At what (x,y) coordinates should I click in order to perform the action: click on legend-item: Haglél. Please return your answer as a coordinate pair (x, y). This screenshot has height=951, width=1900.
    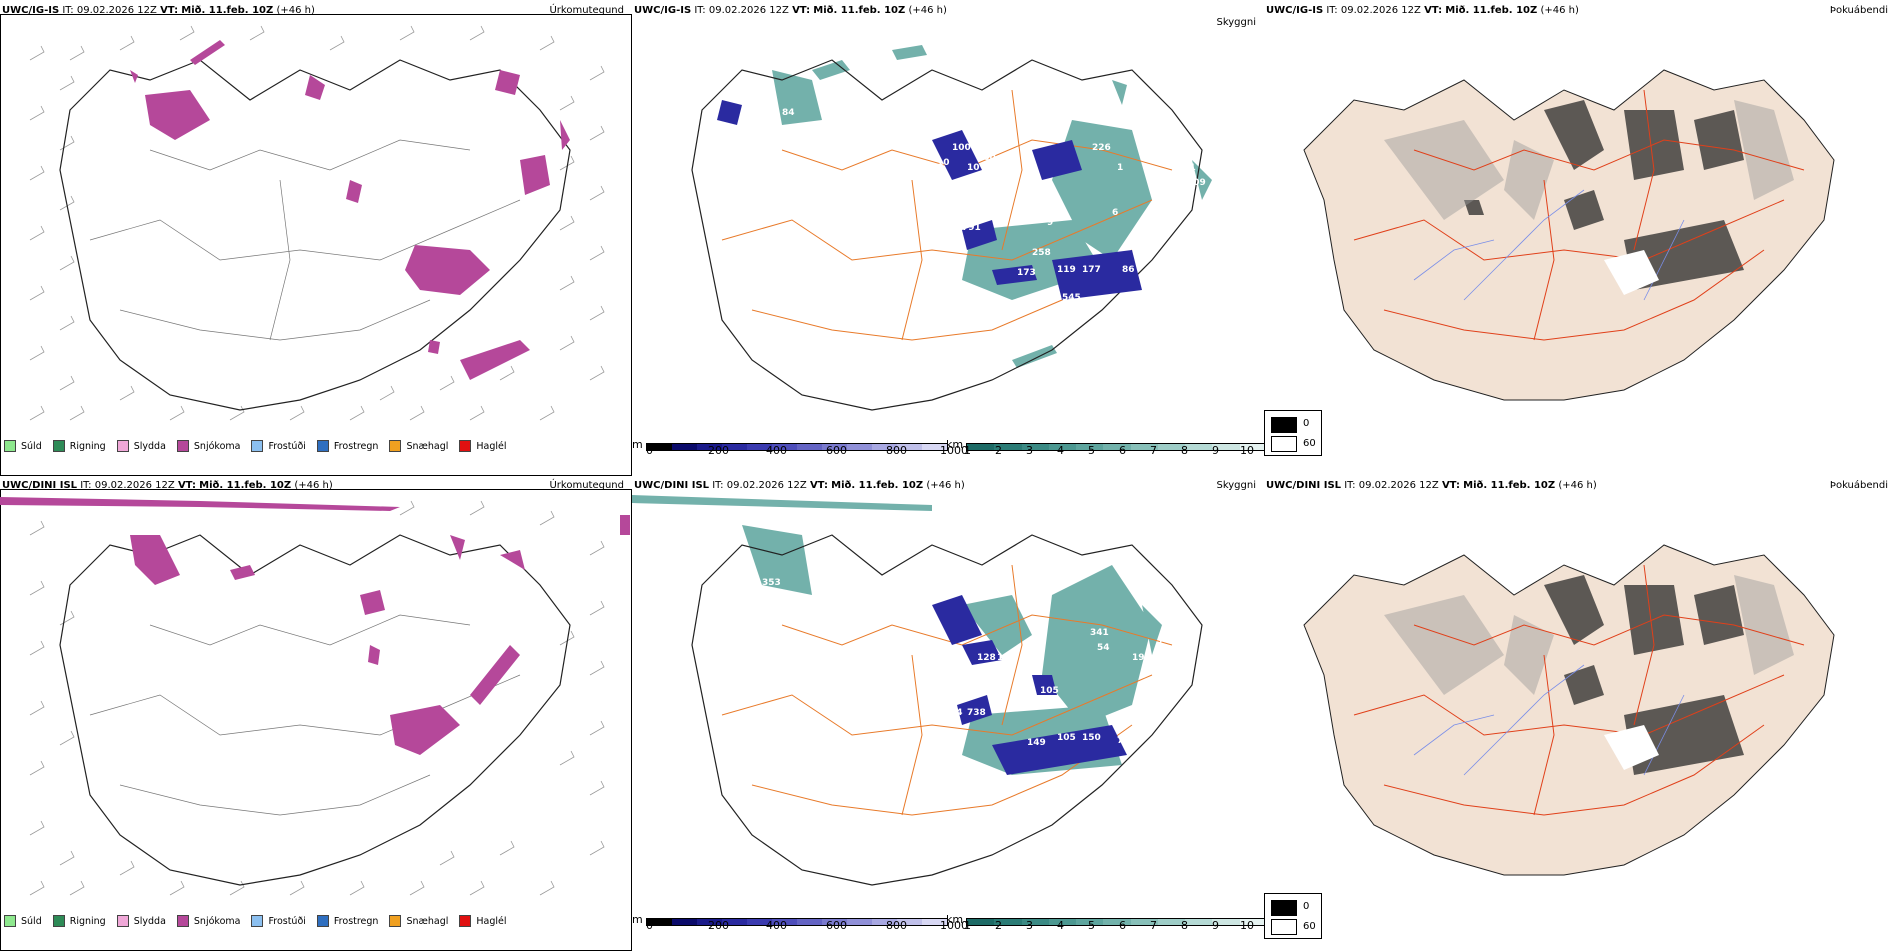
    Looking at the image, I should click on (483, 921).